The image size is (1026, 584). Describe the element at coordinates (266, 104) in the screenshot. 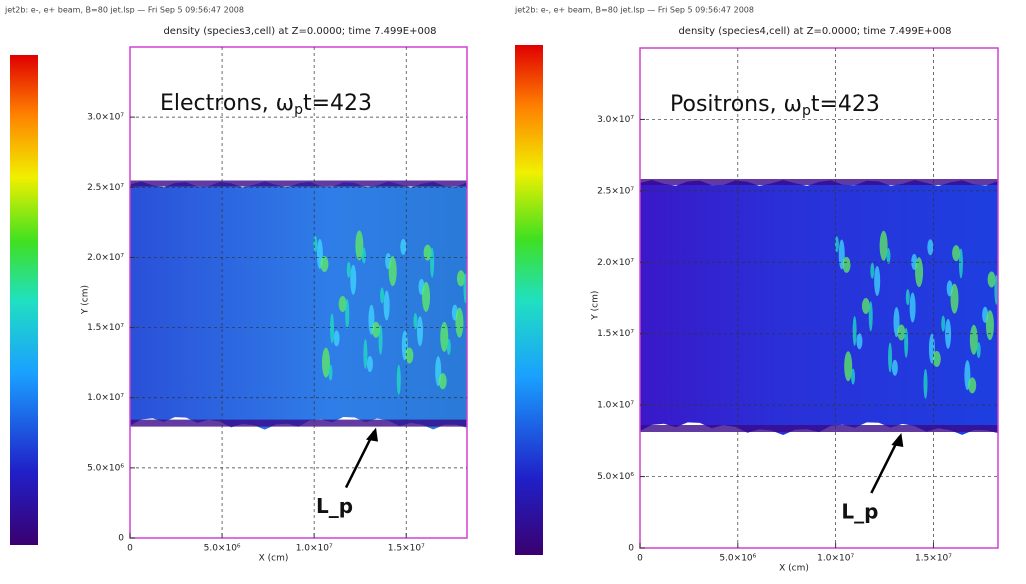

I see `annotation: Electrons, ωpt=423` at that location.